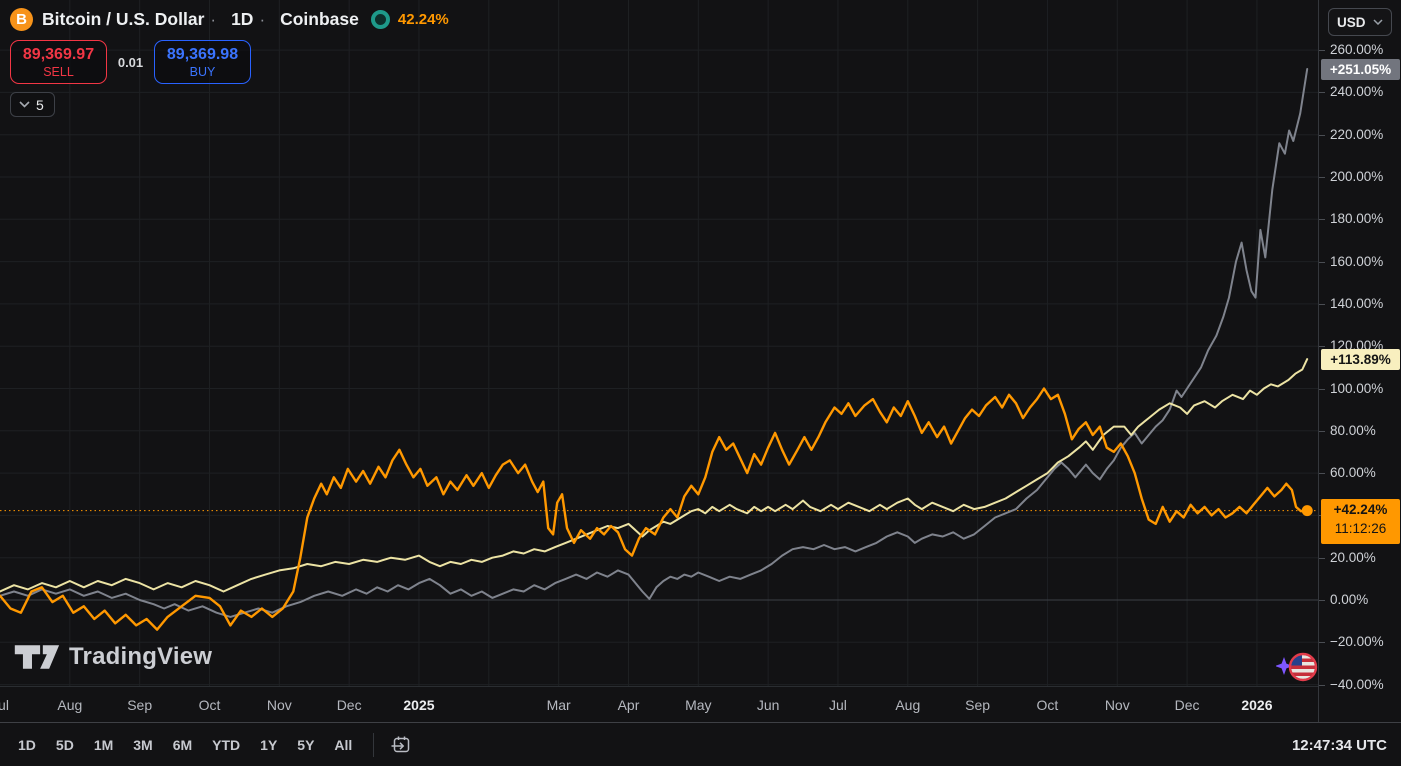 The image size is (1401, 766). What do you see at coordinates (374, 745) in the screenshot?
I see `toolbar-divider` at bounding box center [374, 745].